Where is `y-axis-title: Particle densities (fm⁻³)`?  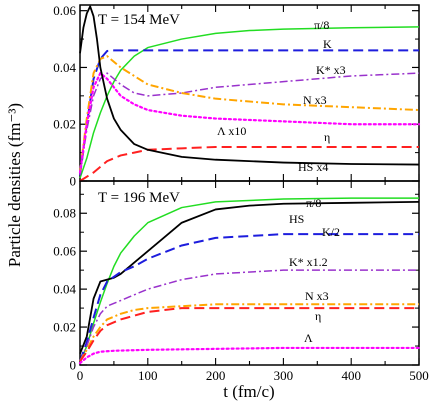 y-axis-title: Particle densities (fm⁻³) is located at coordinates (14, 185).